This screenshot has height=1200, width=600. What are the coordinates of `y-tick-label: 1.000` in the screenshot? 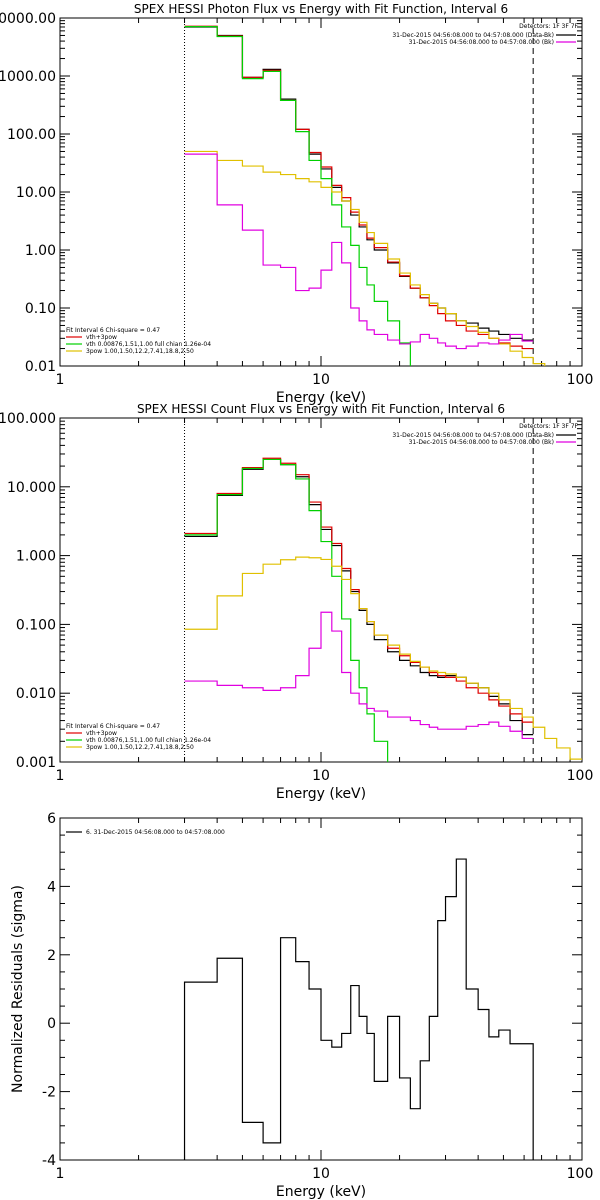 It's located at (36, 557).